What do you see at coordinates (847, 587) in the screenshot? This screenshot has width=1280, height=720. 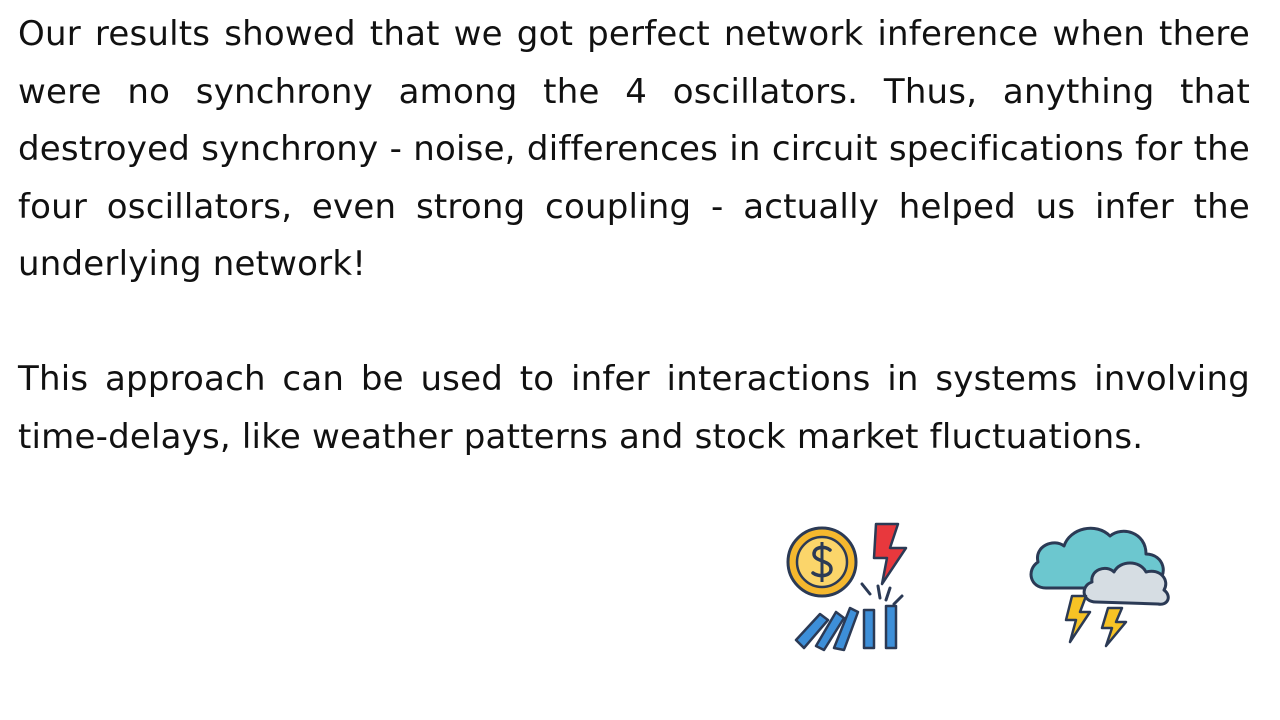 I see `stock-market-crash-icon` at bounding box center [847, 587].